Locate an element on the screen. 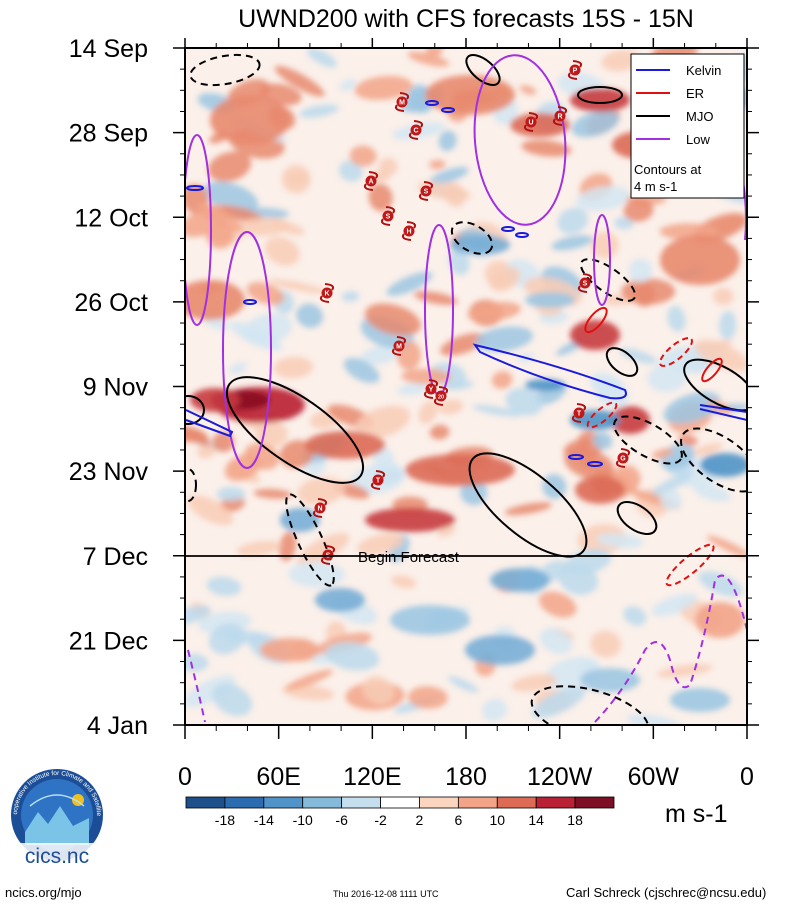 Image resolution: width=809 pixels, height=907 pixels. colorbar: -18 -14 -10 -6 -2 2 6 10 14 18 is located at coordinates (400, 812).